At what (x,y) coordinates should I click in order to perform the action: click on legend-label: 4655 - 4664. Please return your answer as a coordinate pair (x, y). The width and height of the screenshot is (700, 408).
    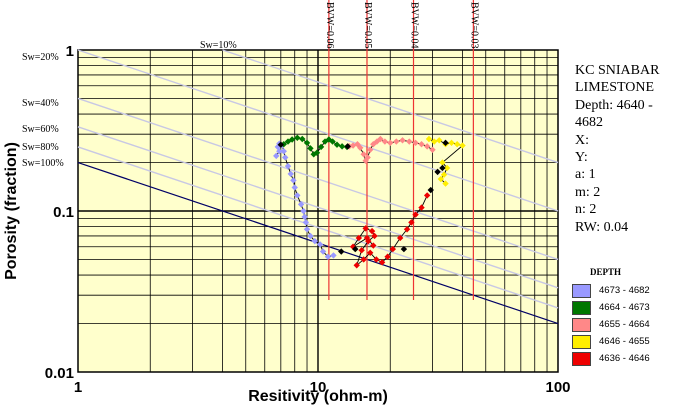
    Looking at the image, I should click on (624, 324).